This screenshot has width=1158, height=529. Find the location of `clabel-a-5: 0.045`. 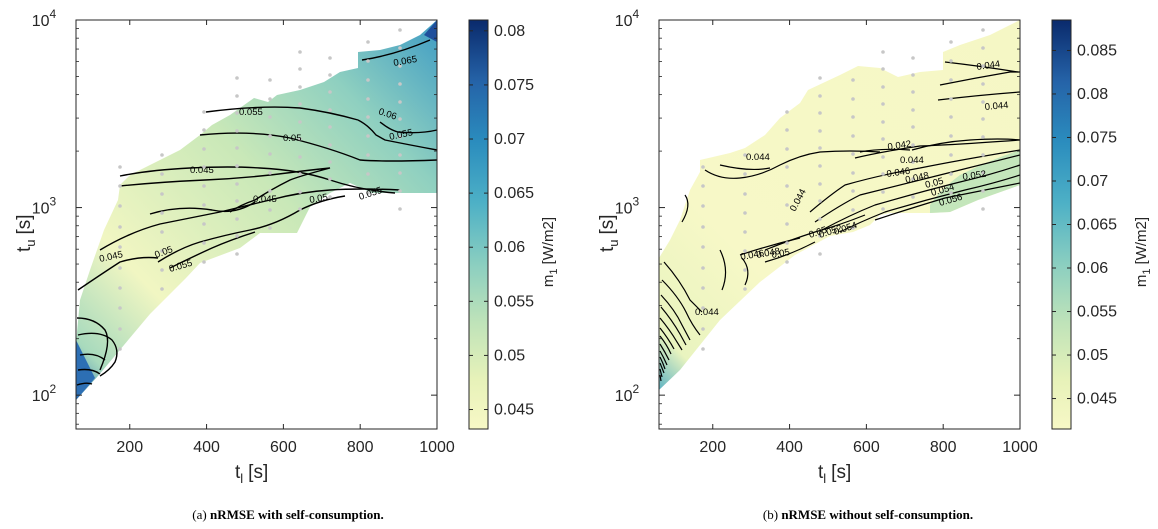

clabel-a-5: 0.045 is located at coordinates (202, 170).